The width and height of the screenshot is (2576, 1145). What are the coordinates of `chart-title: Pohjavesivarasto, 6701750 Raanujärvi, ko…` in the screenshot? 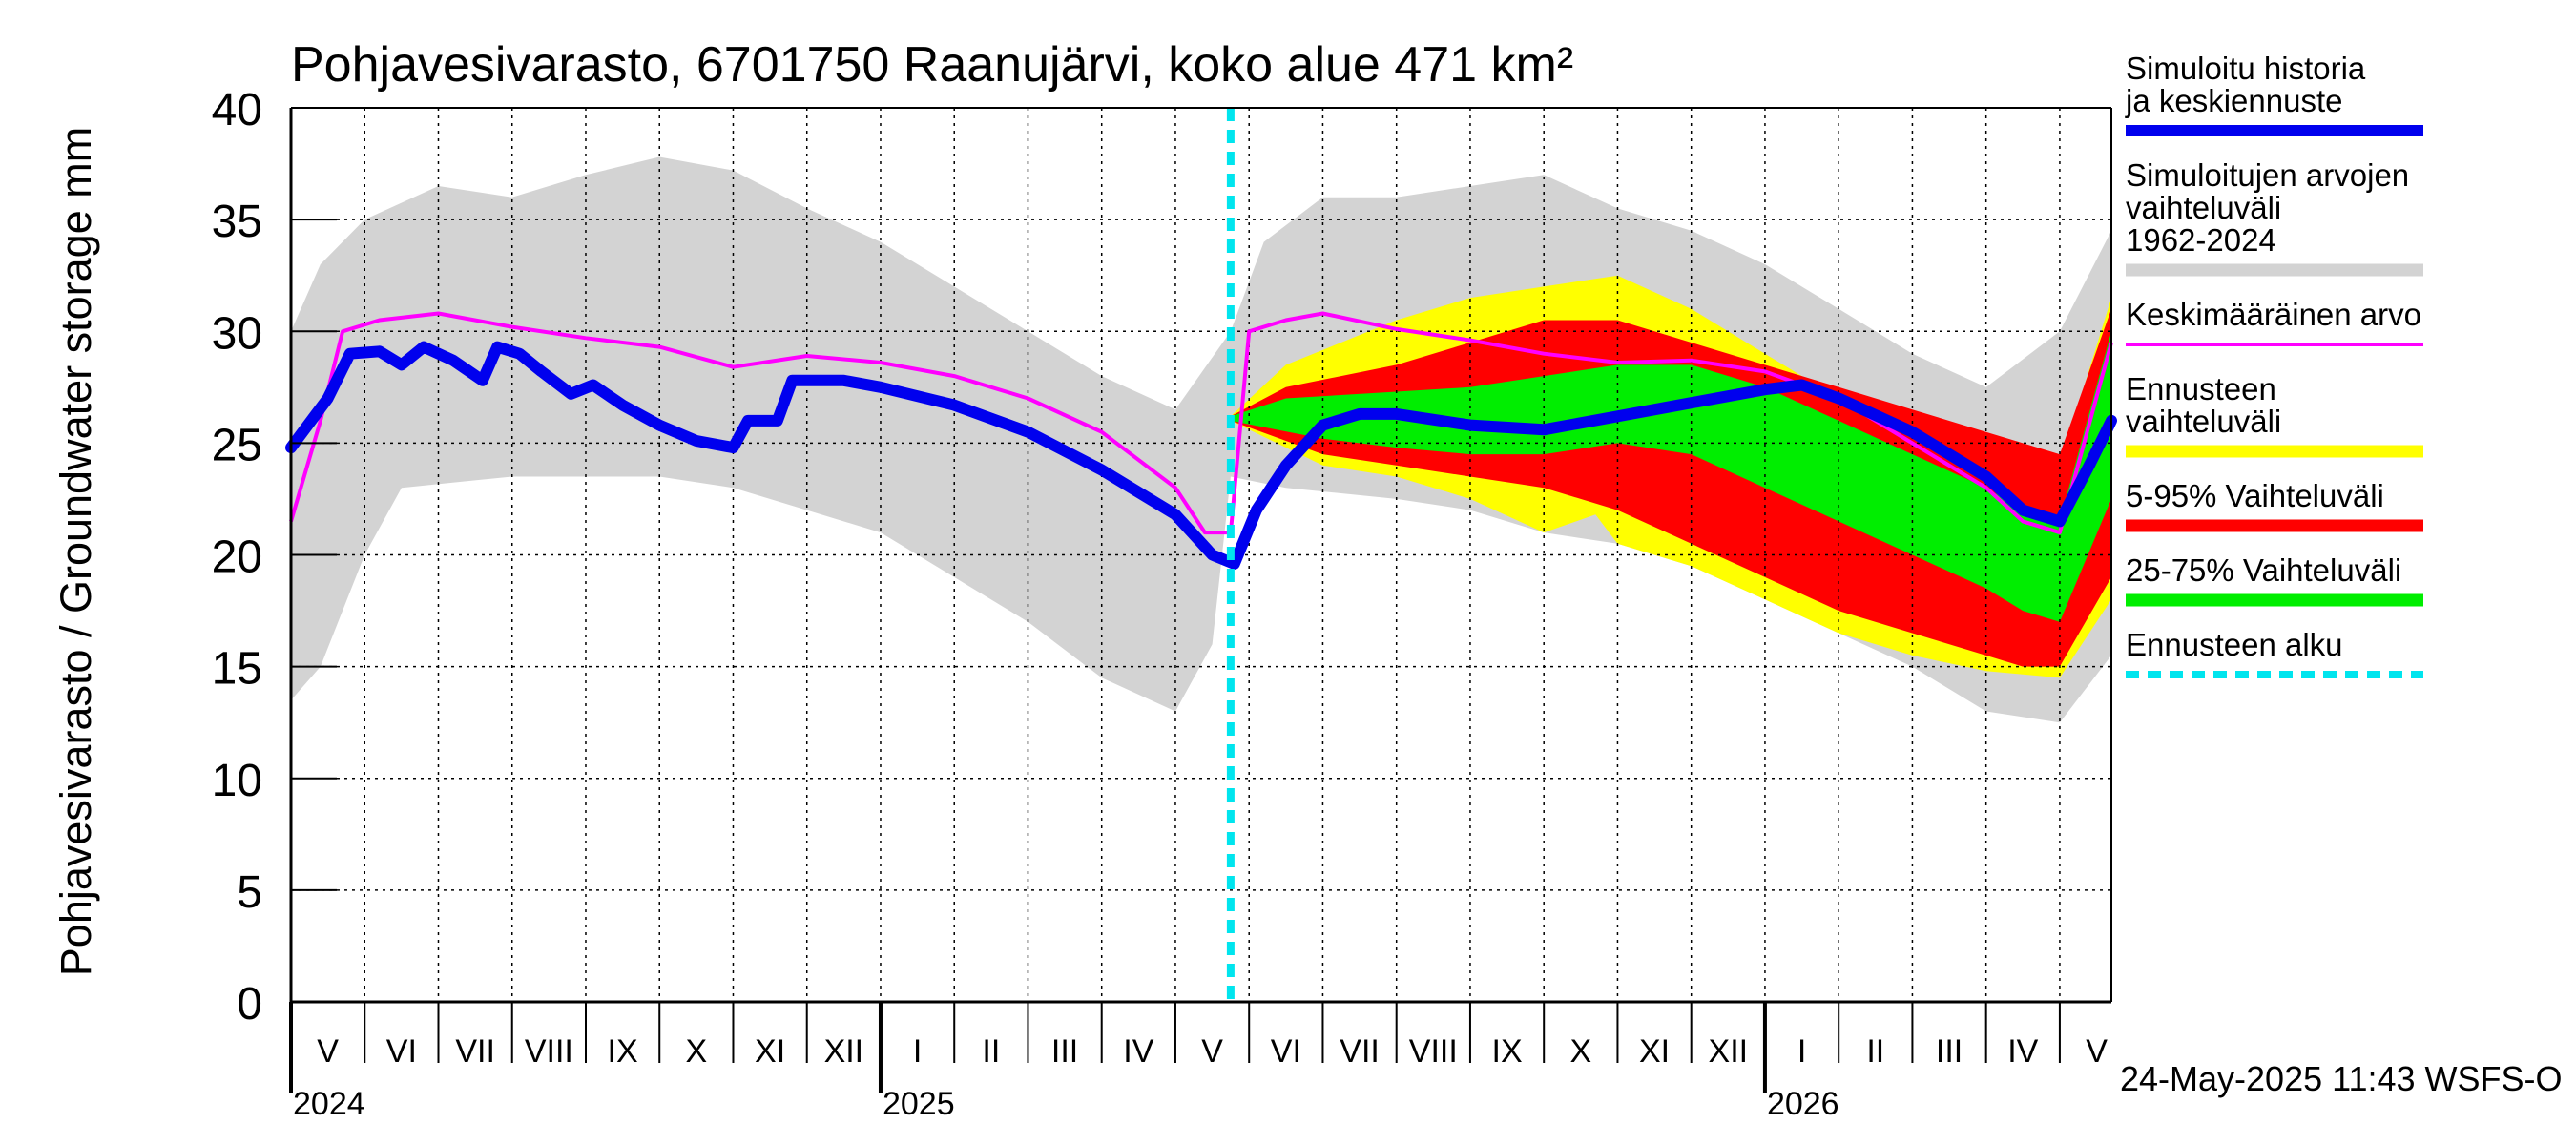 It's located at (932, 65).